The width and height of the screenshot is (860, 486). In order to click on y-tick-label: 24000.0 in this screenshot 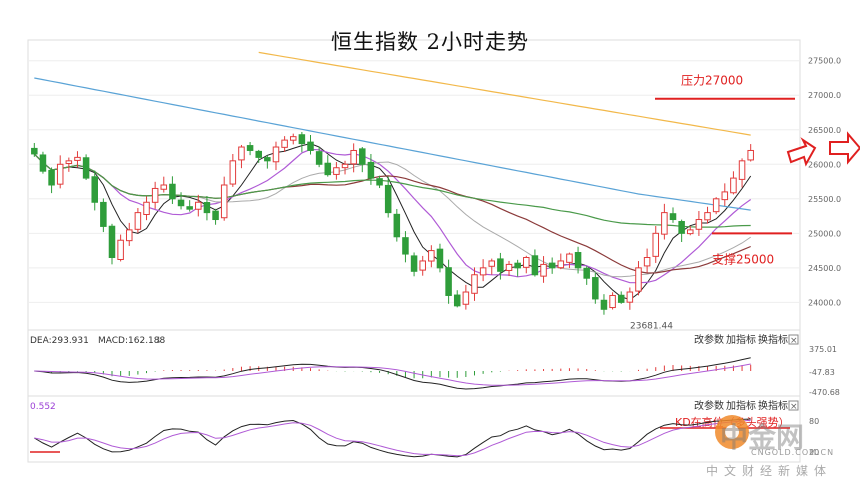, I will do `click(824, 302)`.